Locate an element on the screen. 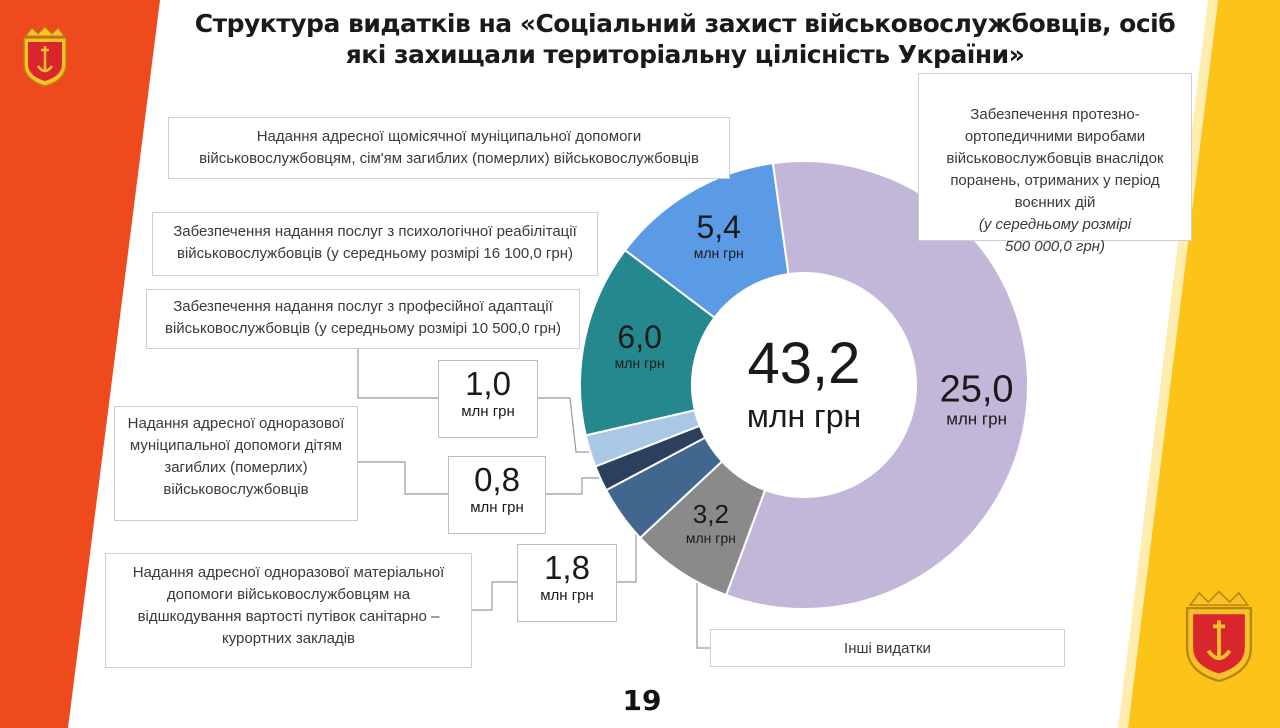 This screenshot has height=728, width=1280. leader-line-children-to-slice is located at coordinates (575, 486).